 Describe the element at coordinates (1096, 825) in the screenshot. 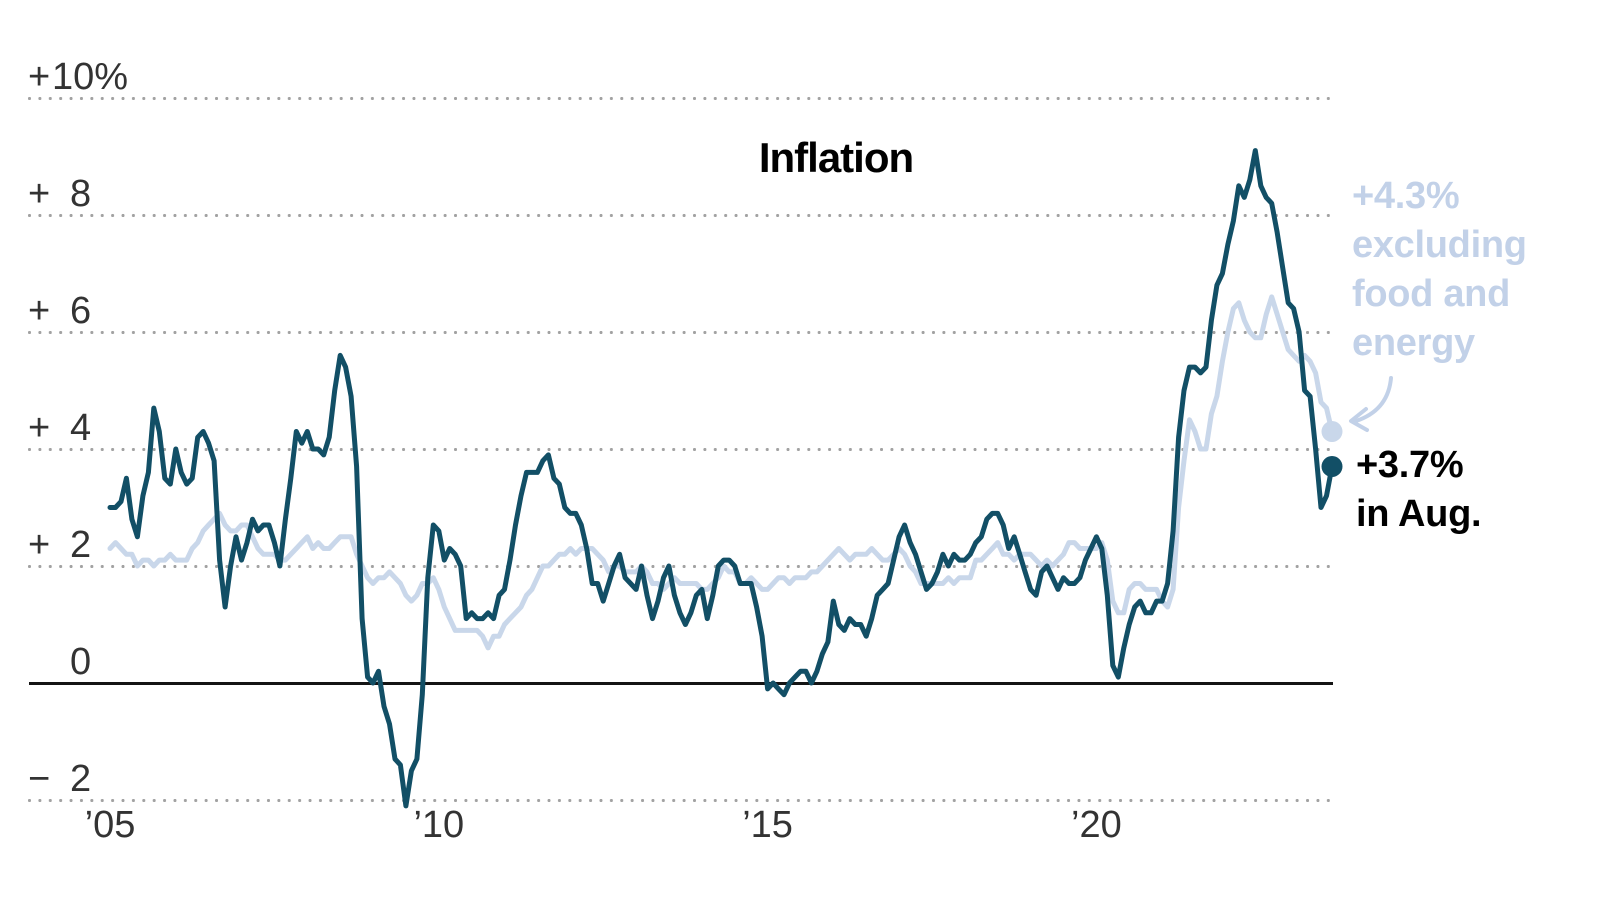

I see `x-axis-label-2020: ’20` at that location.